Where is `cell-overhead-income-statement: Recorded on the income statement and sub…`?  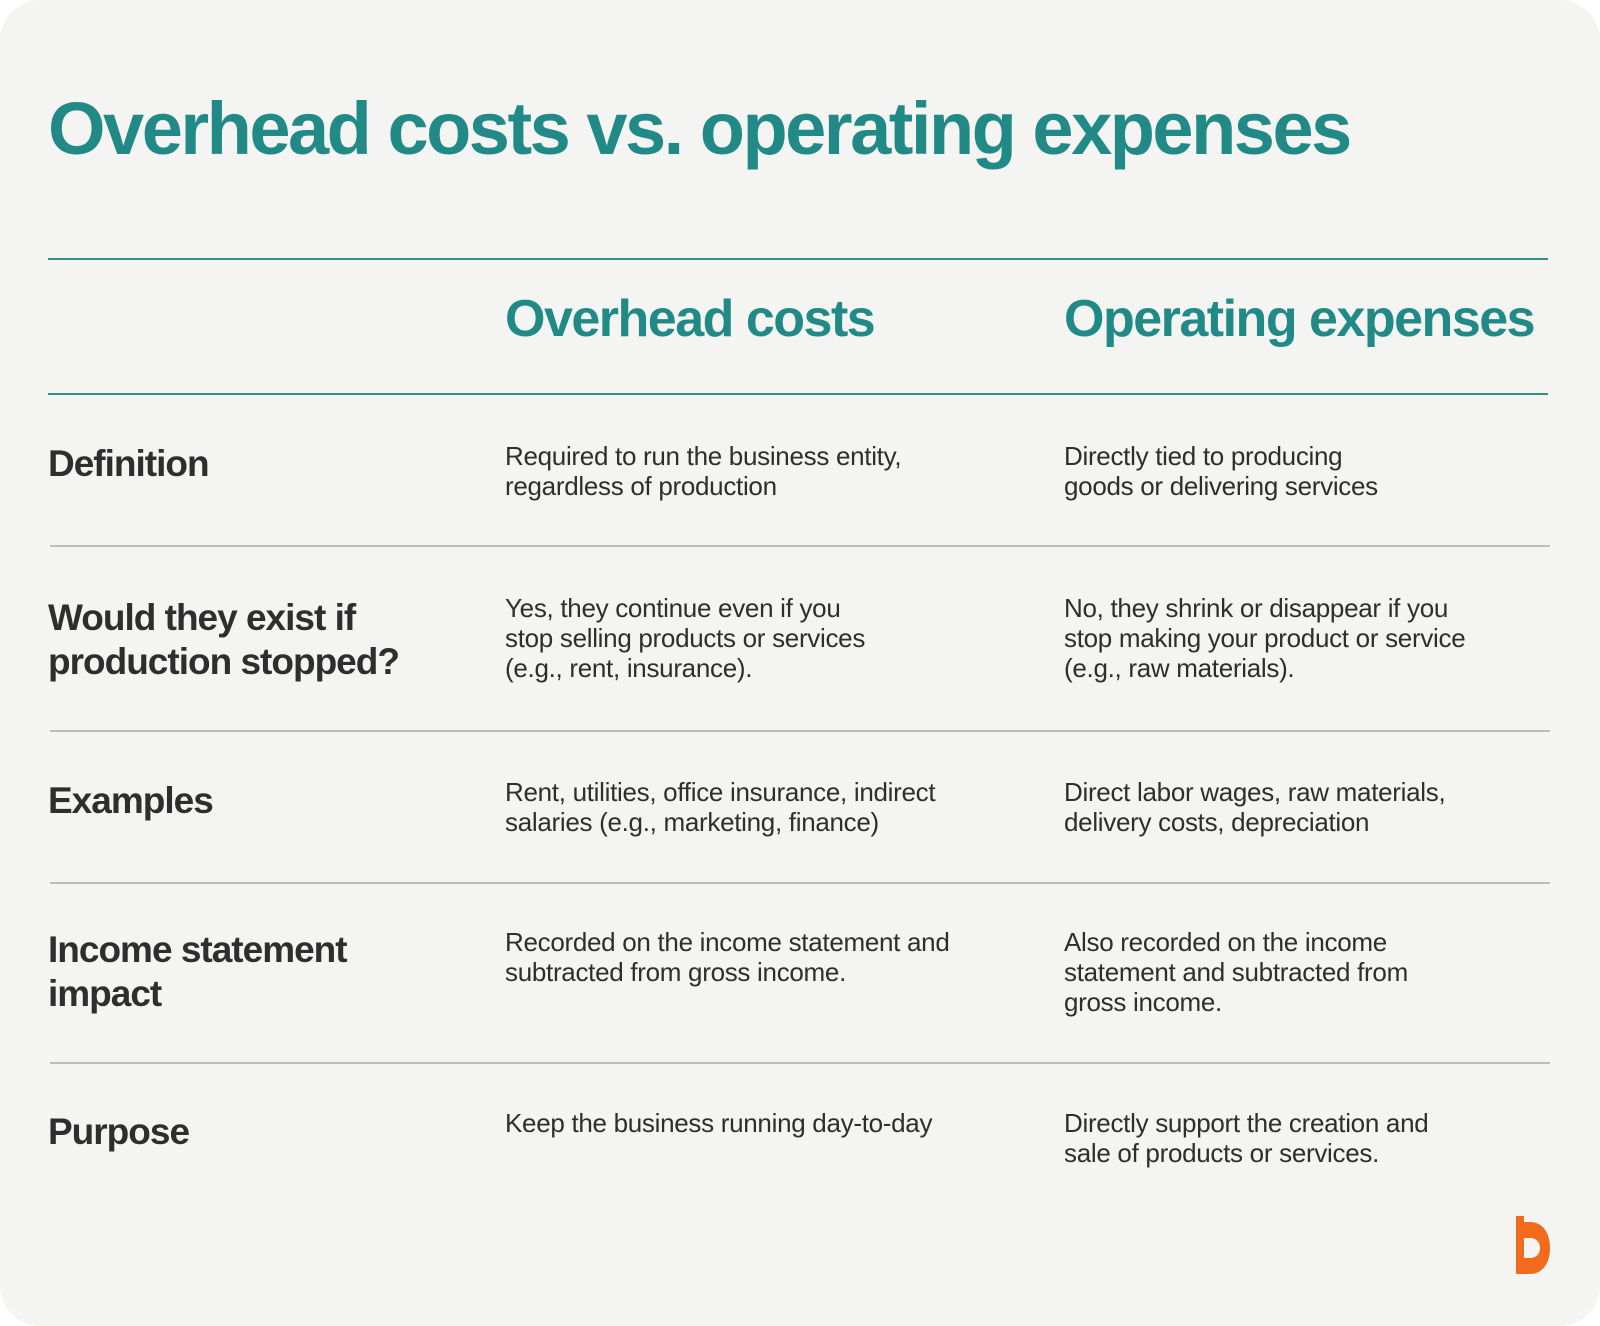
cell-overhead-income-statement: Recorded on the income statement and sub… is located at coordinates (727, 957).